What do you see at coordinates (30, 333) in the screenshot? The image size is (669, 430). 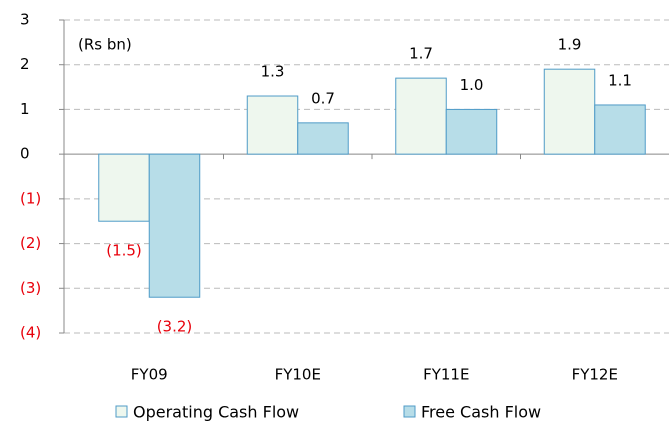 I see `y-tick-label: (4)` at bounding box center [30, 333].